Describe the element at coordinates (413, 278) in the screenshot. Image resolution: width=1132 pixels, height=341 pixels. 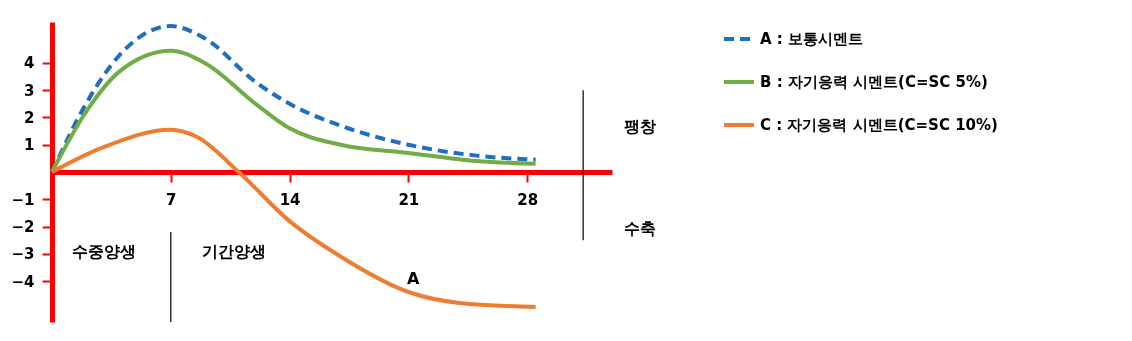
I see `annotation: A` at that location.